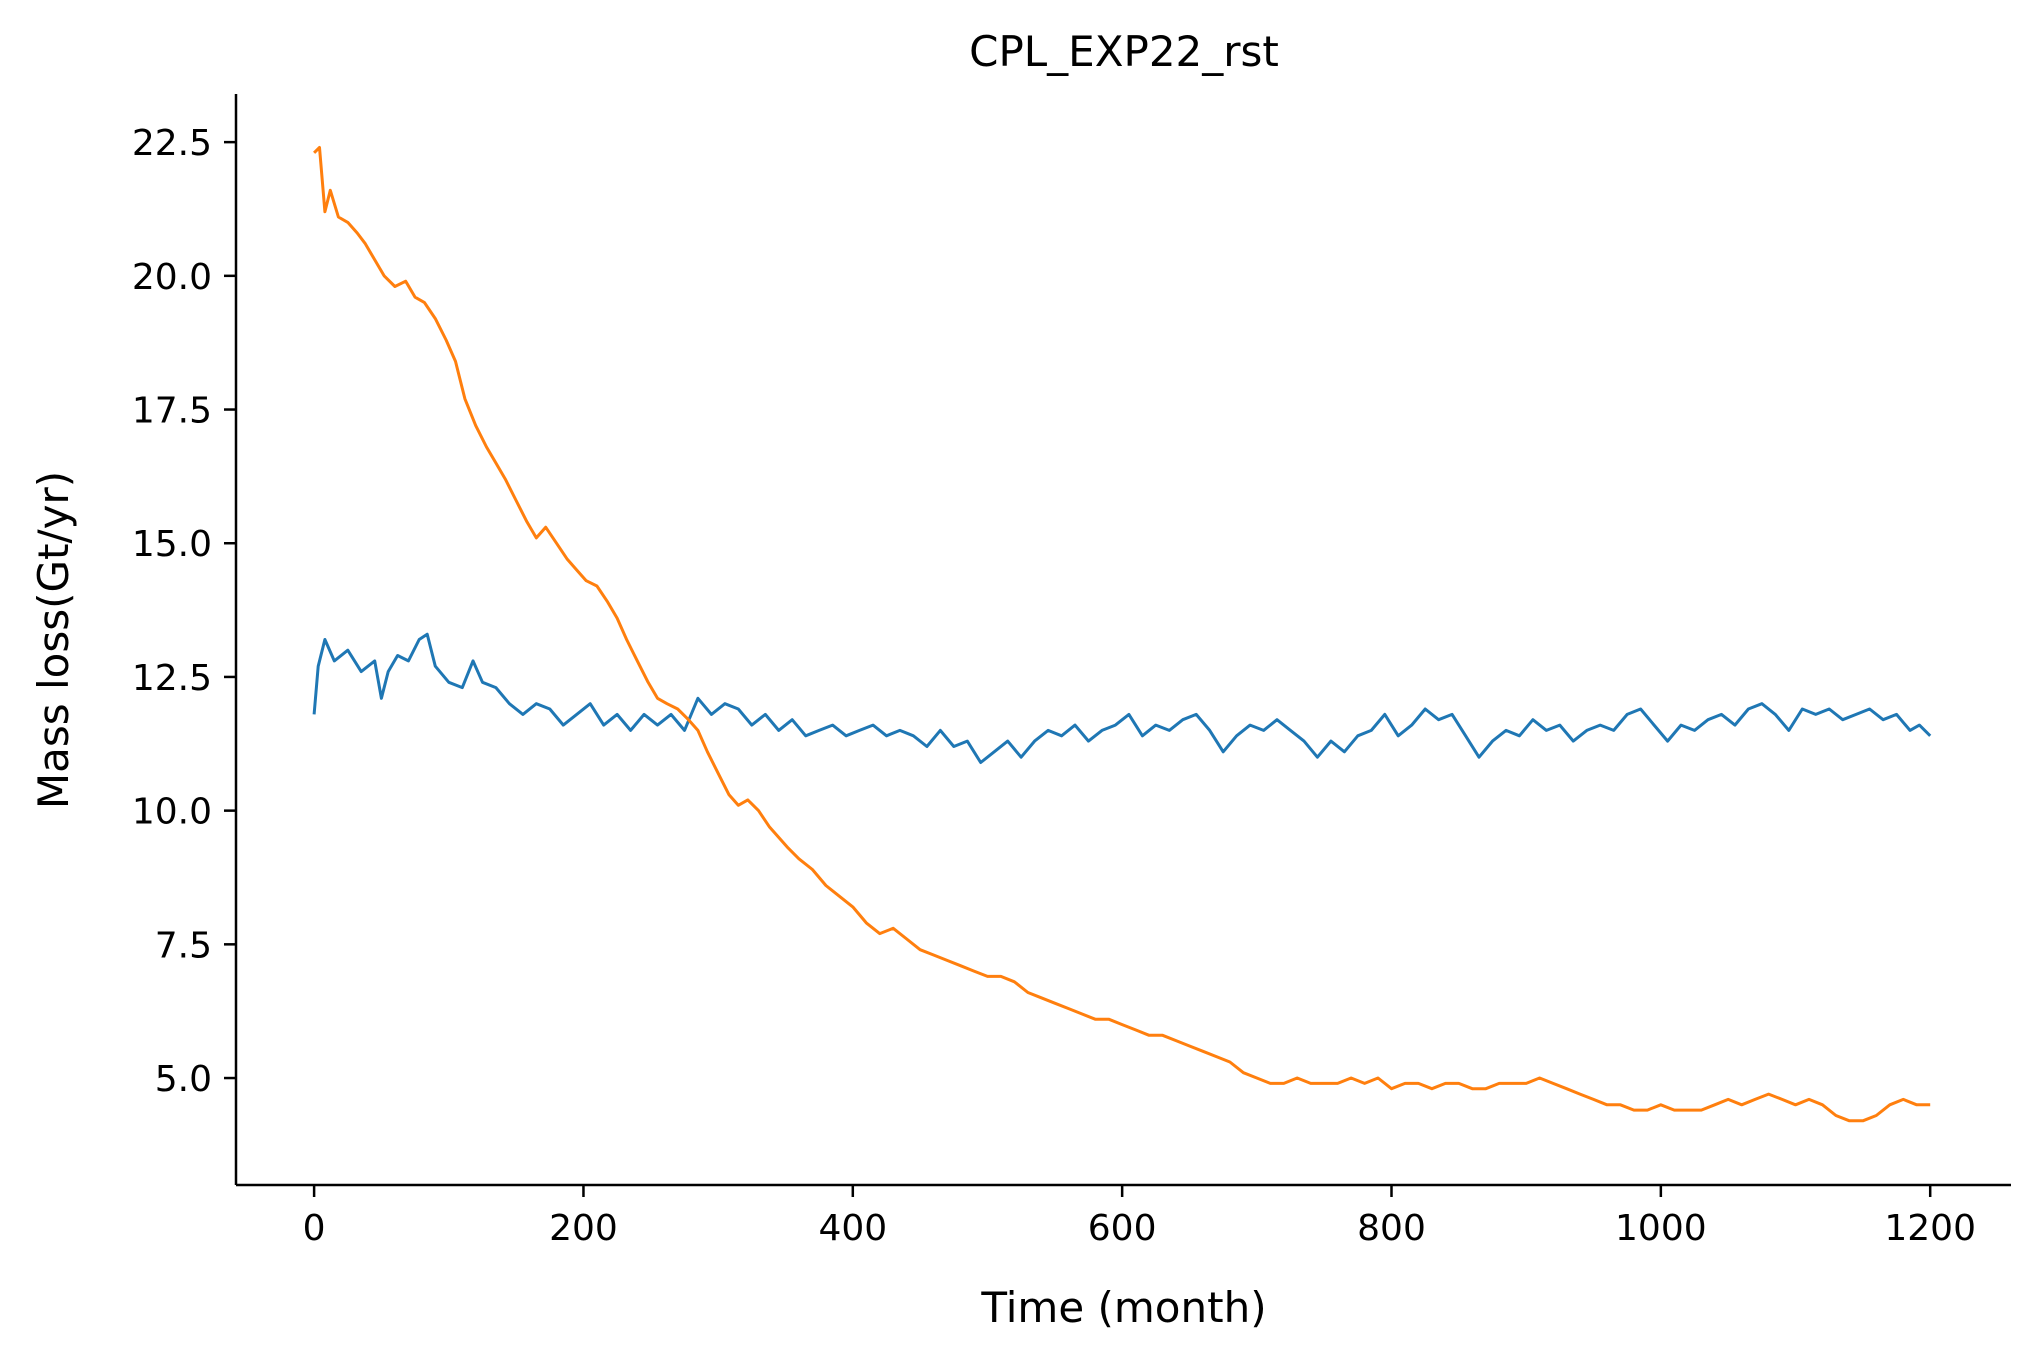 The height and width of the screenshot is (1365, 2031). I want to click on y-tick-label: 17.5, so click(172, 411).